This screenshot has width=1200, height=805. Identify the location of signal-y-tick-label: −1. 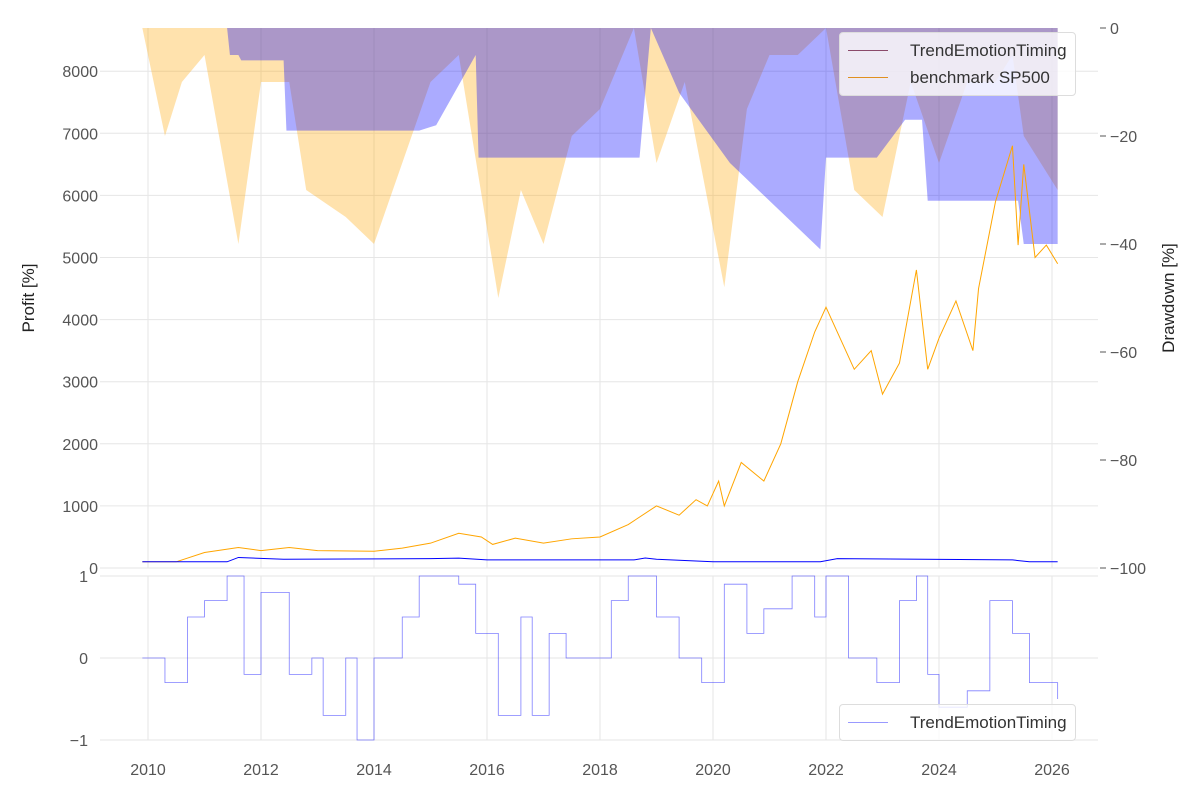
(79, 741).